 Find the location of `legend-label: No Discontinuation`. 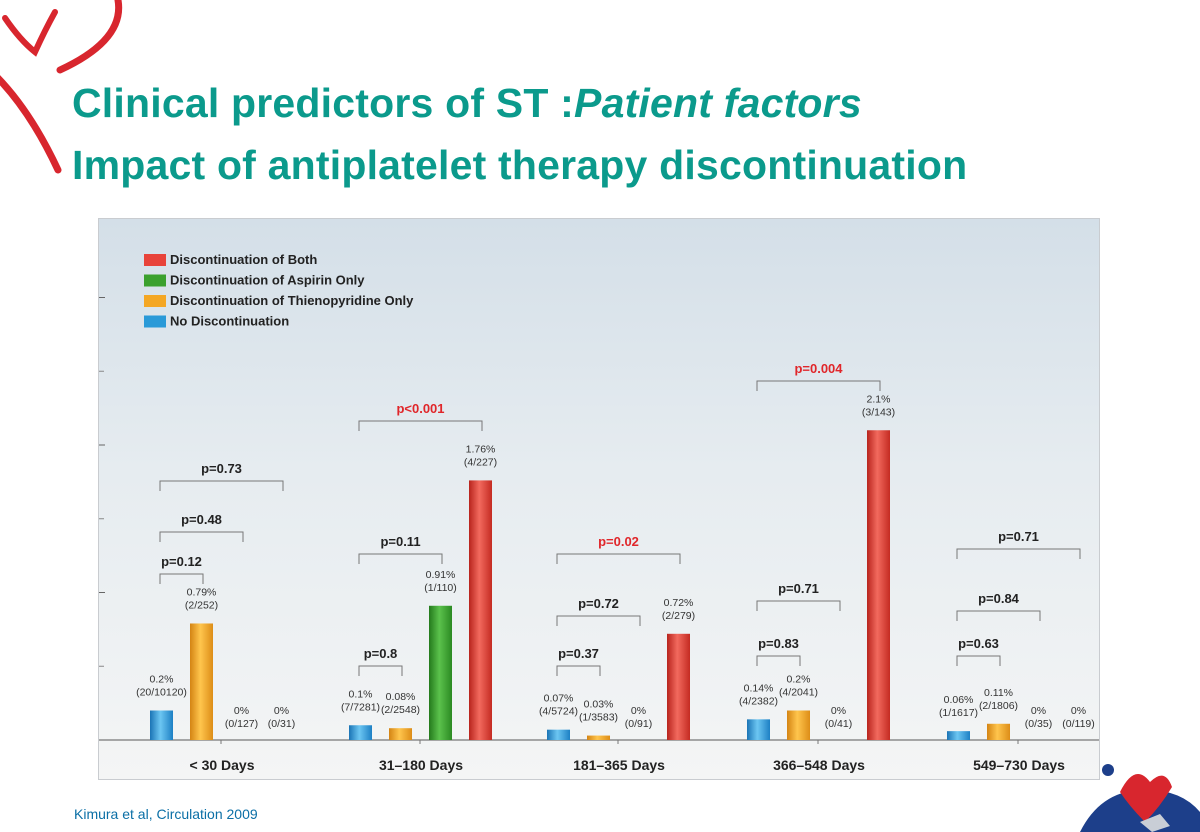

legend-label: No Discontinuation is located at coordinates (229, 321).